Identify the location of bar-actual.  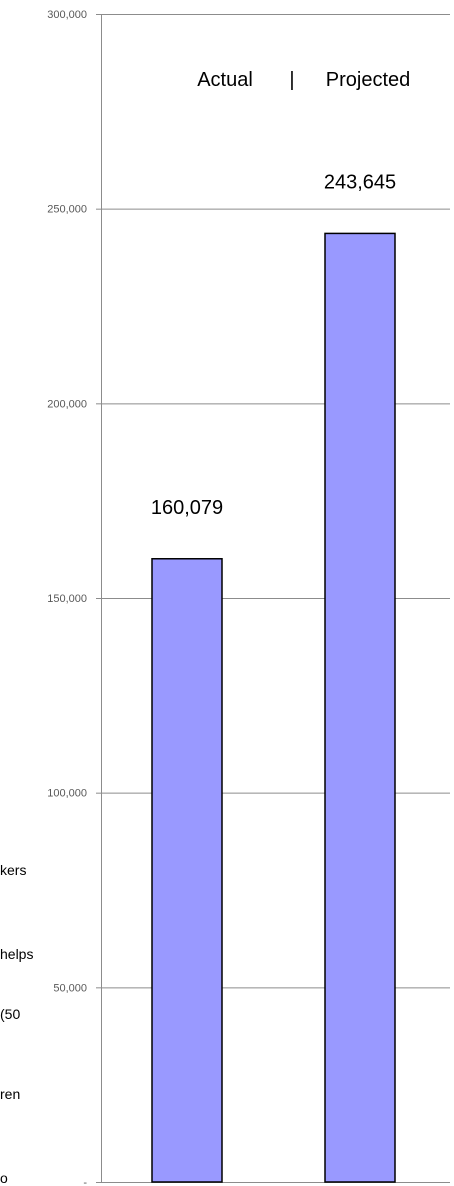
(187, 870).